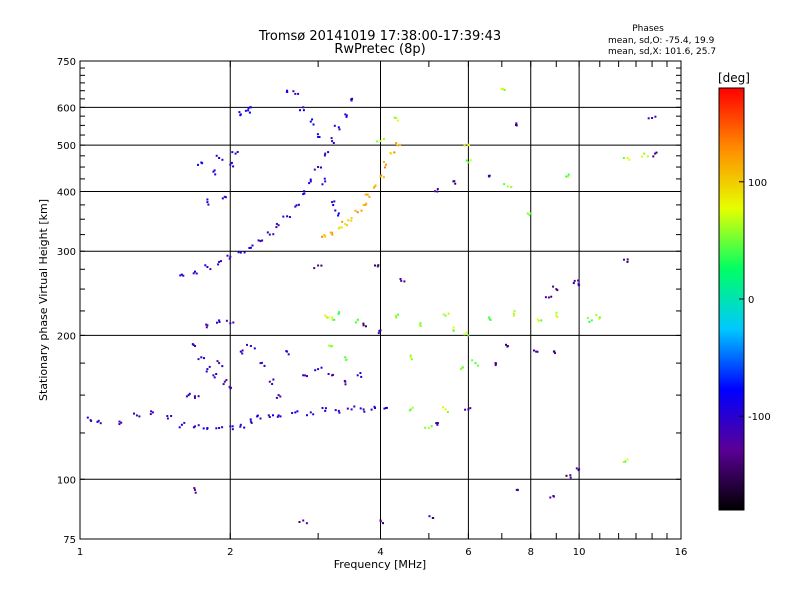  I want to click on x-tick-label: 4, so click(380, 552).